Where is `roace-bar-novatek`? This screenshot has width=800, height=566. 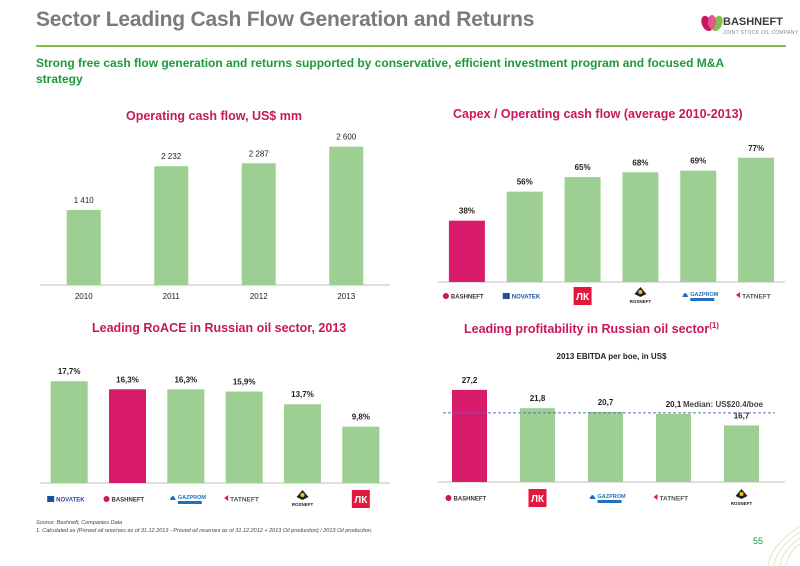
roace-bar-novatek is located at coordinates (69, 432).